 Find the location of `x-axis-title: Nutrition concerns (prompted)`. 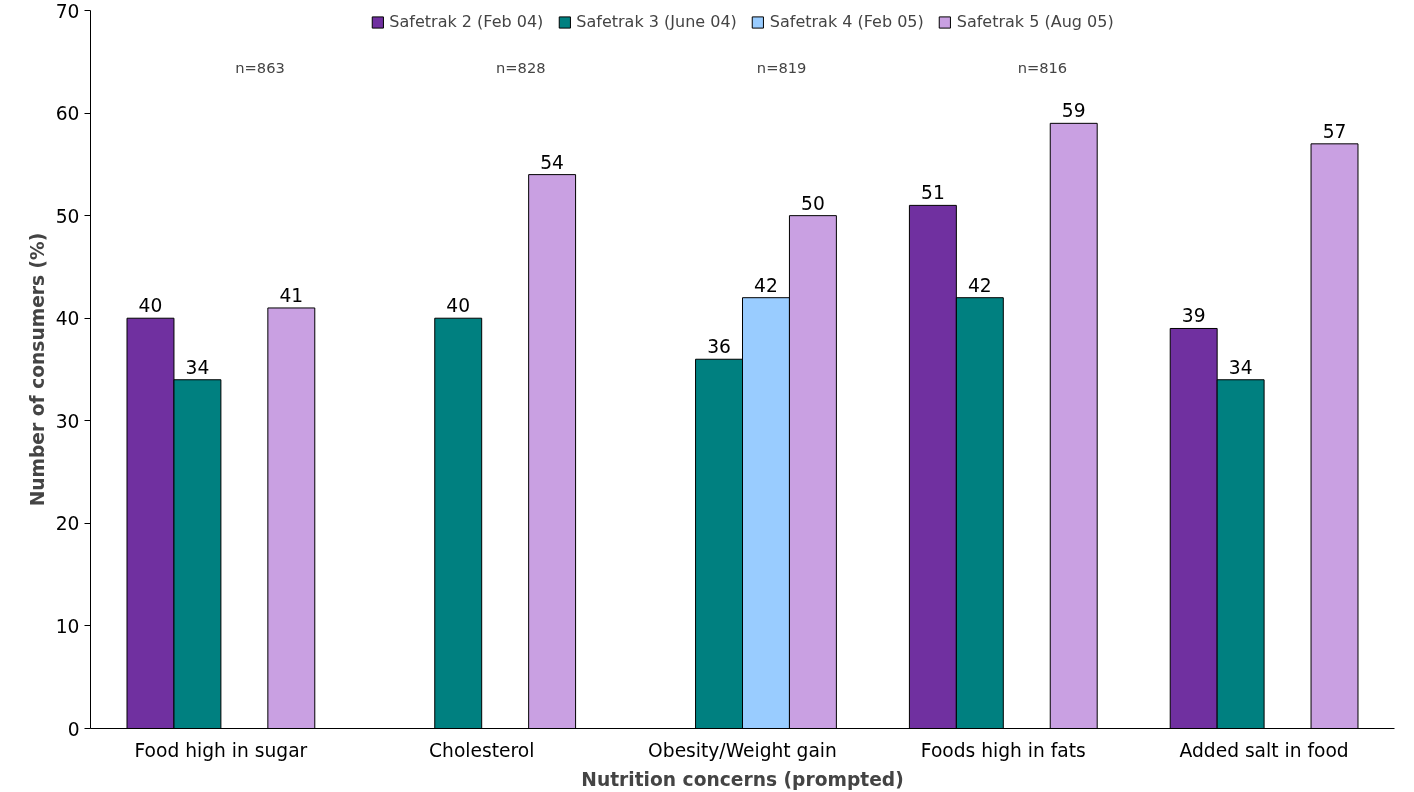

x-axis-title: Nutrition concerns (prompted) is located at coordinates (742, 779).